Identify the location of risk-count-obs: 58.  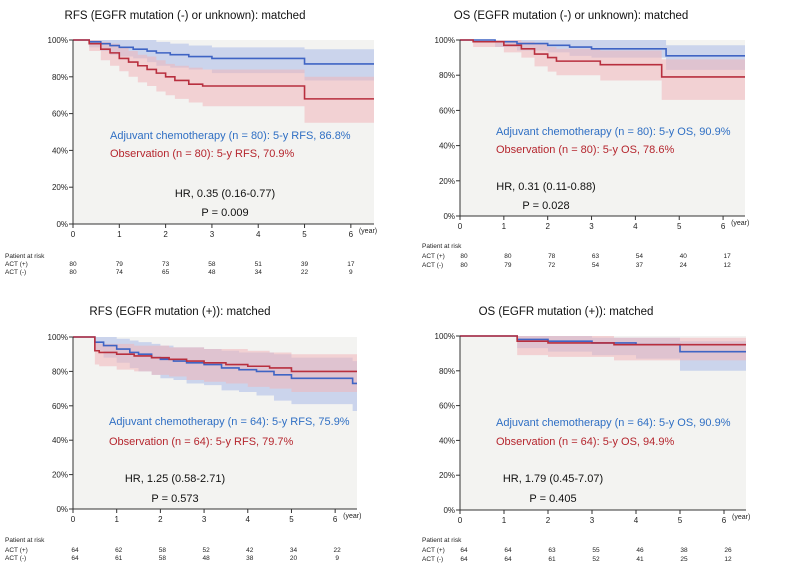
(163, 558).